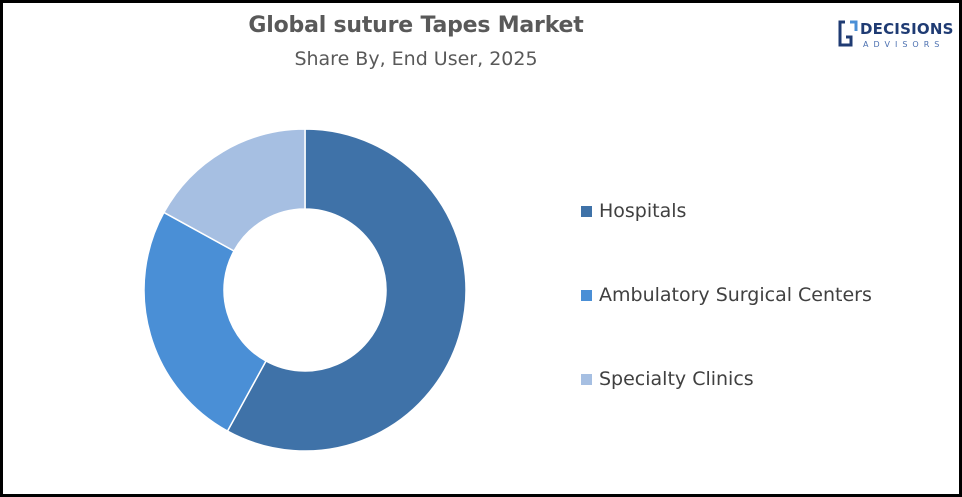  Describe the element at coordinates (586, 211) in the screenshot. I see `legend-swatch-hospitals` at that location.